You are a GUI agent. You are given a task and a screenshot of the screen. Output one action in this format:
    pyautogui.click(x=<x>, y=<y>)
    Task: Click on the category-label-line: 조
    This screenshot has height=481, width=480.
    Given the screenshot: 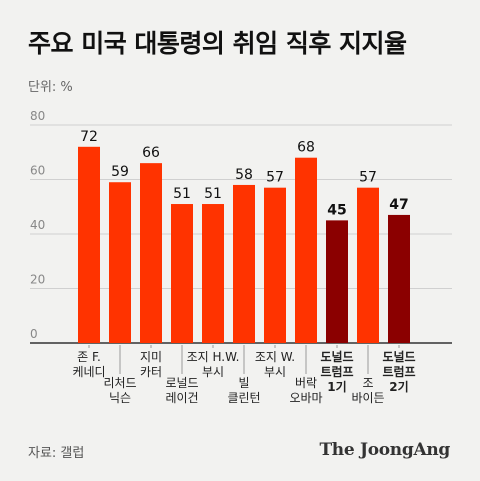 What is the action you would take?
    pyautogui.click(x=367, y=383)
    